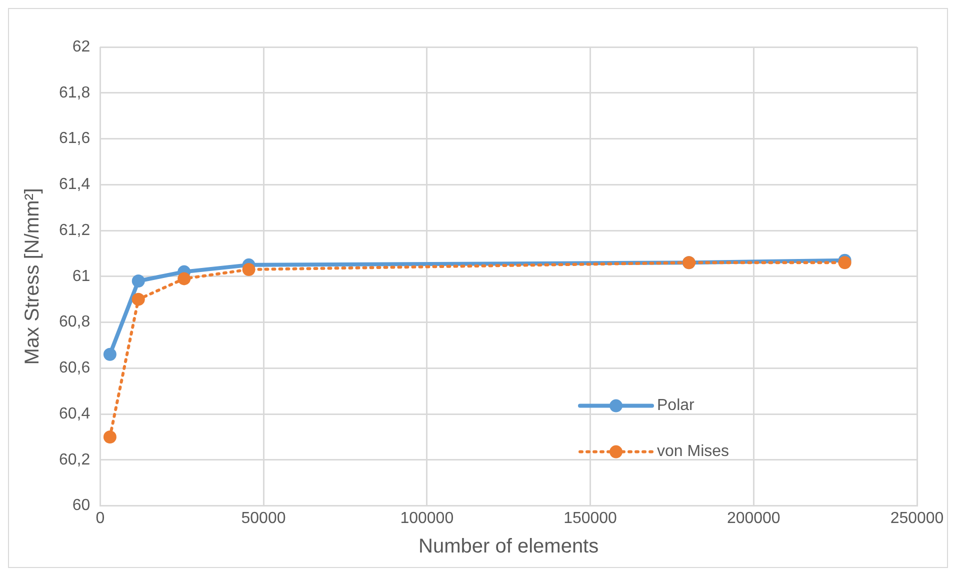  Describe the element at coordinates (591, 518) in the screenshot. I see `x-tick-label: 150000` at that location.